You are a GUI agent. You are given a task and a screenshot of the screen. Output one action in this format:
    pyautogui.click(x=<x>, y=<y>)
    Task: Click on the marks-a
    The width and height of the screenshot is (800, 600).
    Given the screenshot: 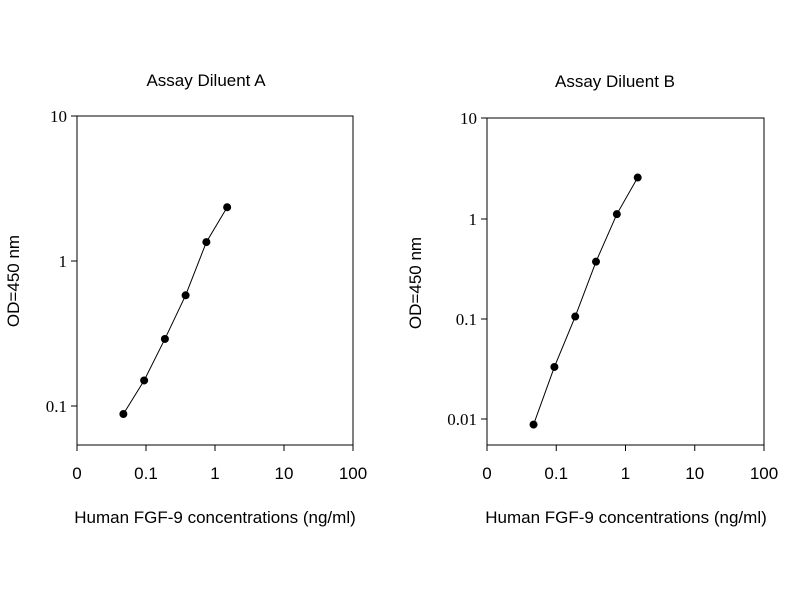 What is the action you would take?
    pyautogui.click(x=175, y=311)
    